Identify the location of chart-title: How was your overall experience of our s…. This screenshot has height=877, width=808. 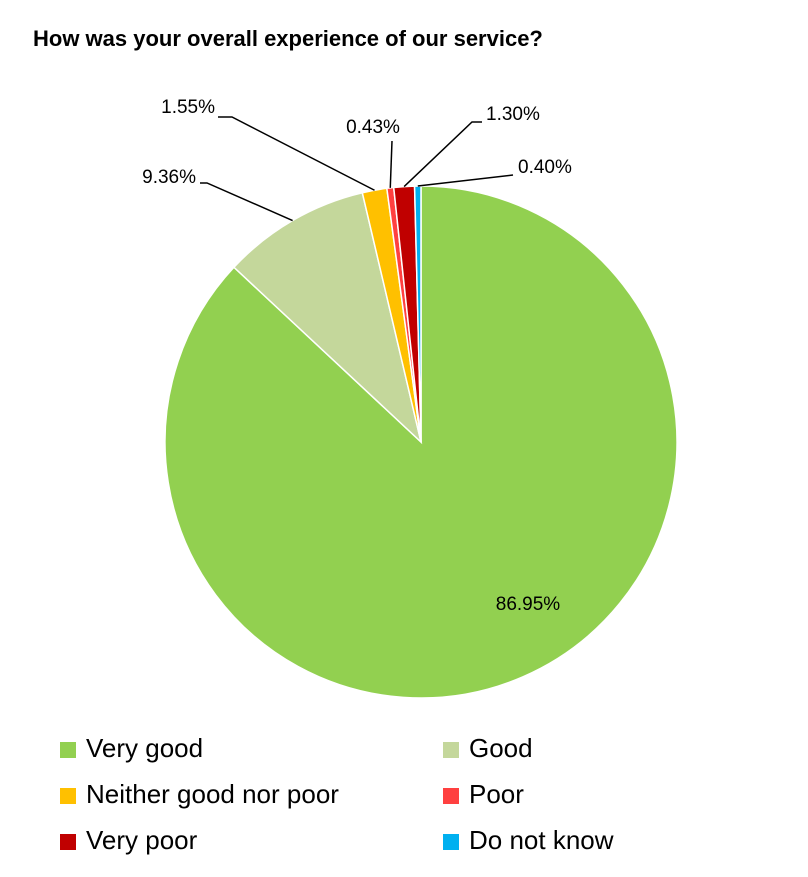
(288, 38).